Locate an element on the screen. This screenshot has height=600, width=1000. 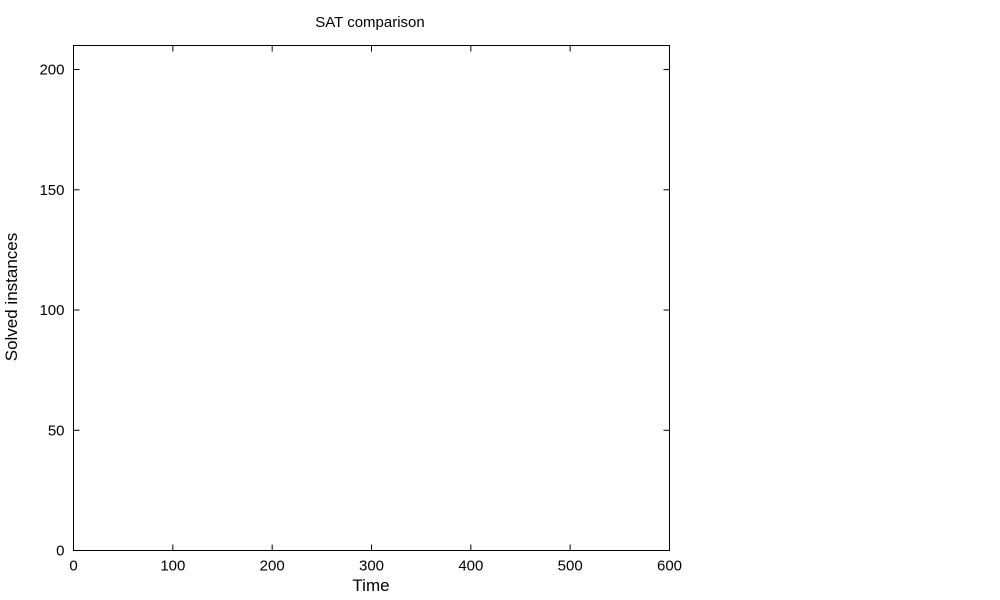
chart-title: SAT comparison is located at coordinates (370, 22).